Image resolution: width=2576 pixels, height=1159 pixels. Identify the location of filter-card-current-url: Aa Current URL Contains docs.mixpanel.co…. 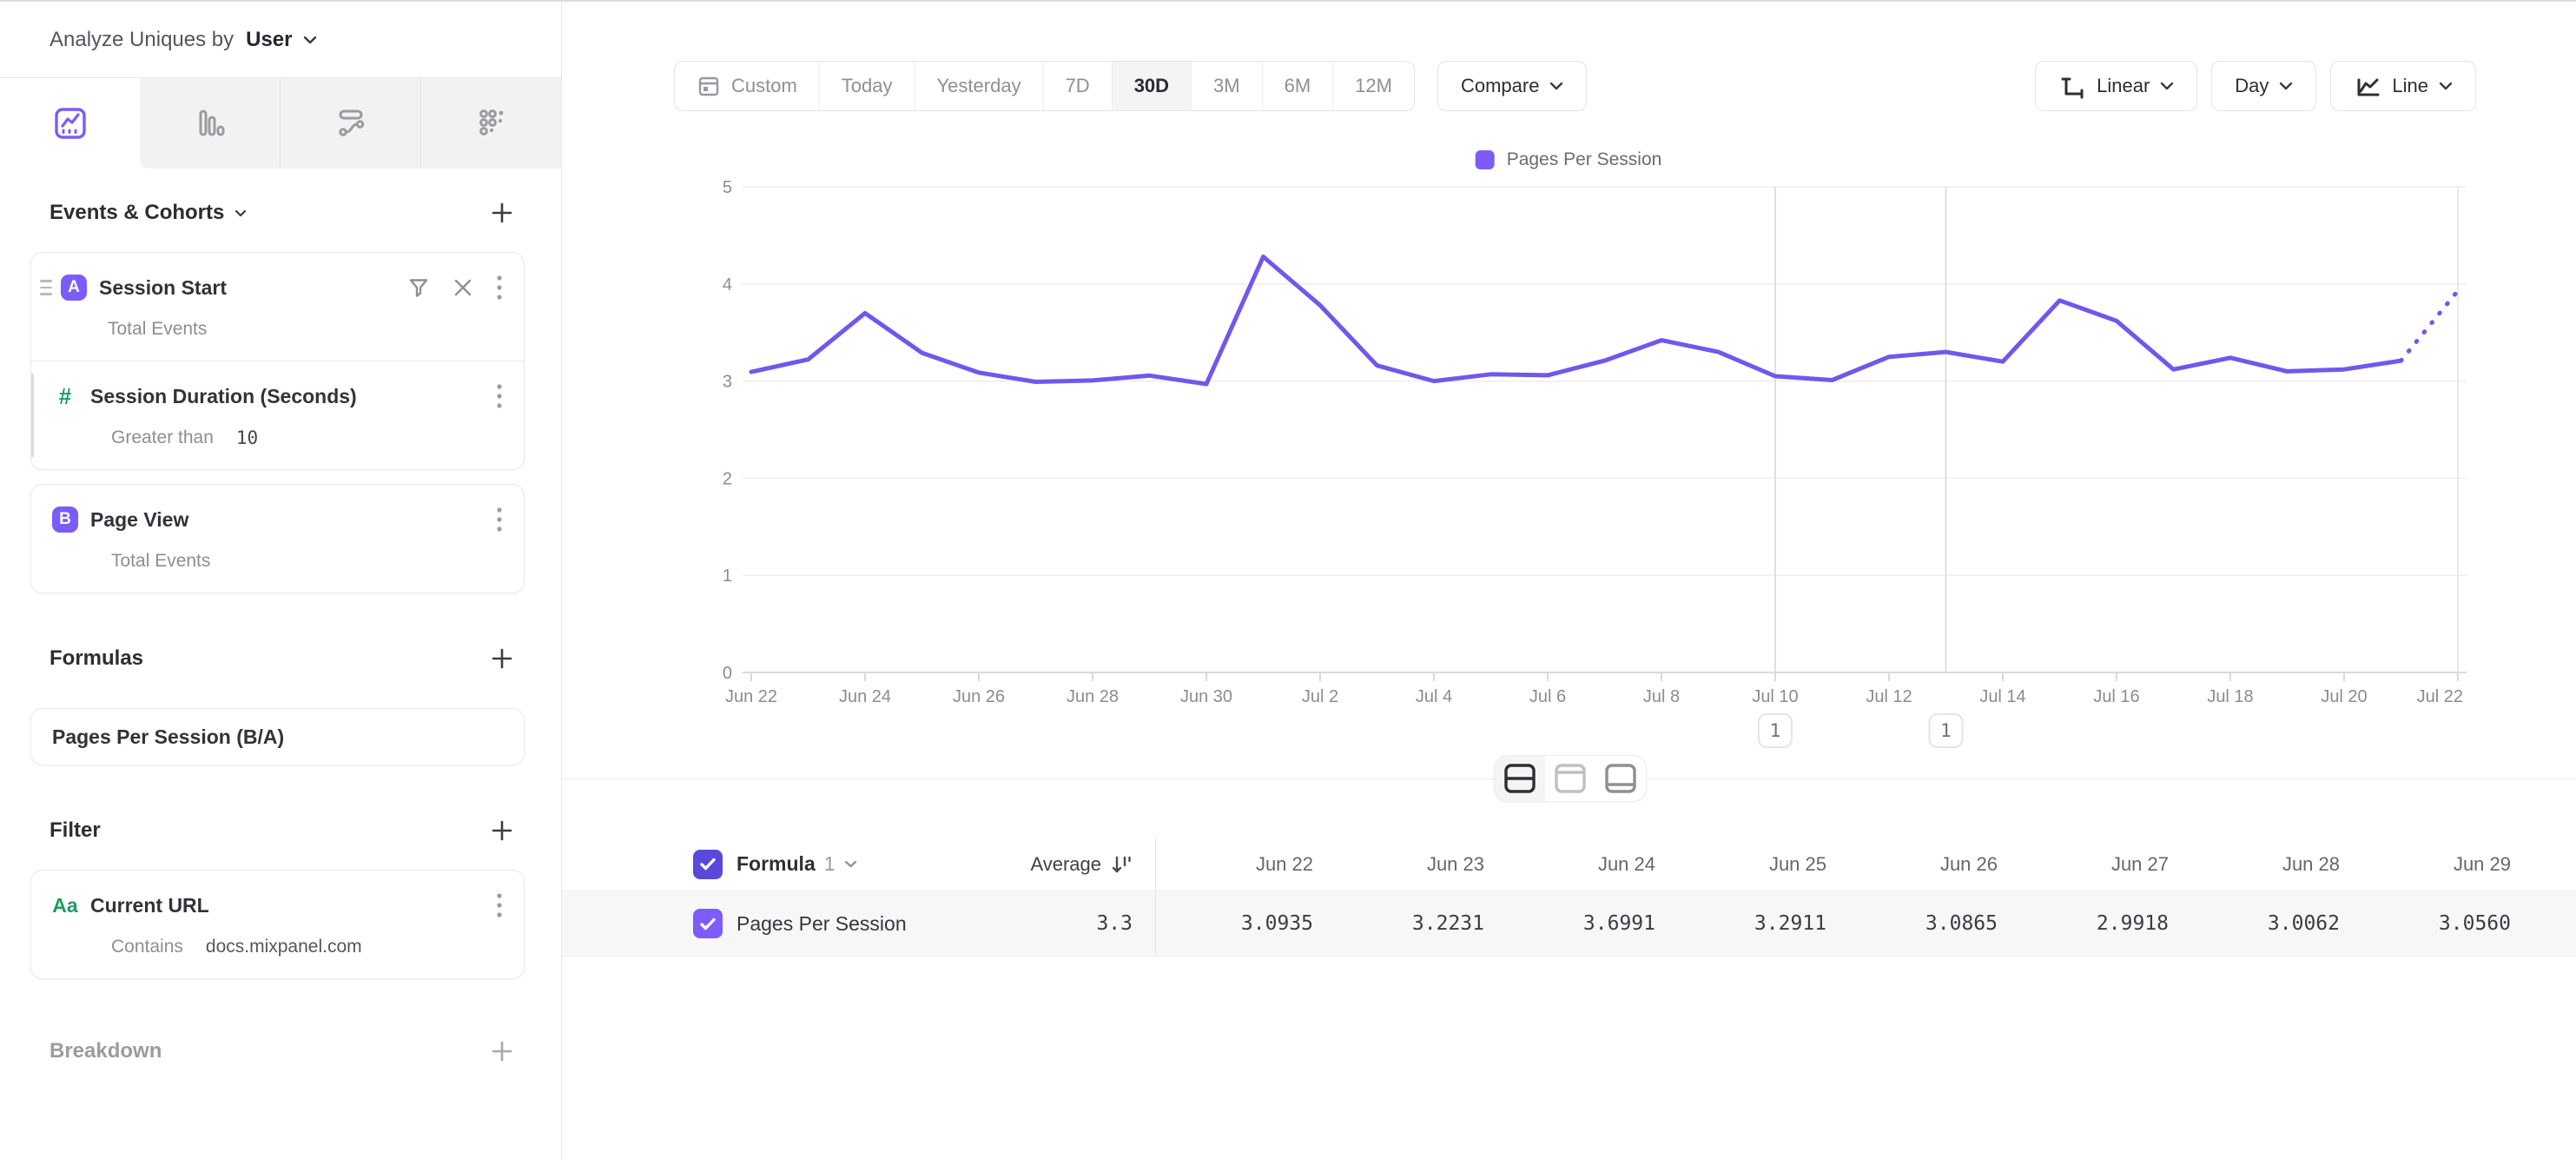
(277, 924).